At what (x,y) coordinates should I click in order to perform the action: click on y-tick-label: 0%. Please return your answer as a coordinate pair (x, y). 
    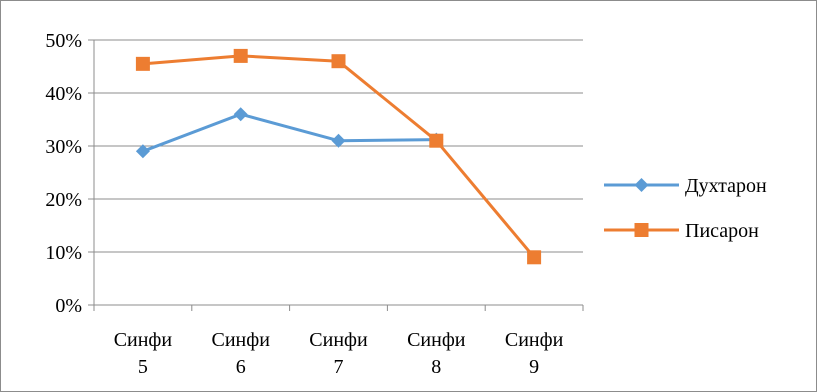
    Looking at the image, I should click on (68, 306).